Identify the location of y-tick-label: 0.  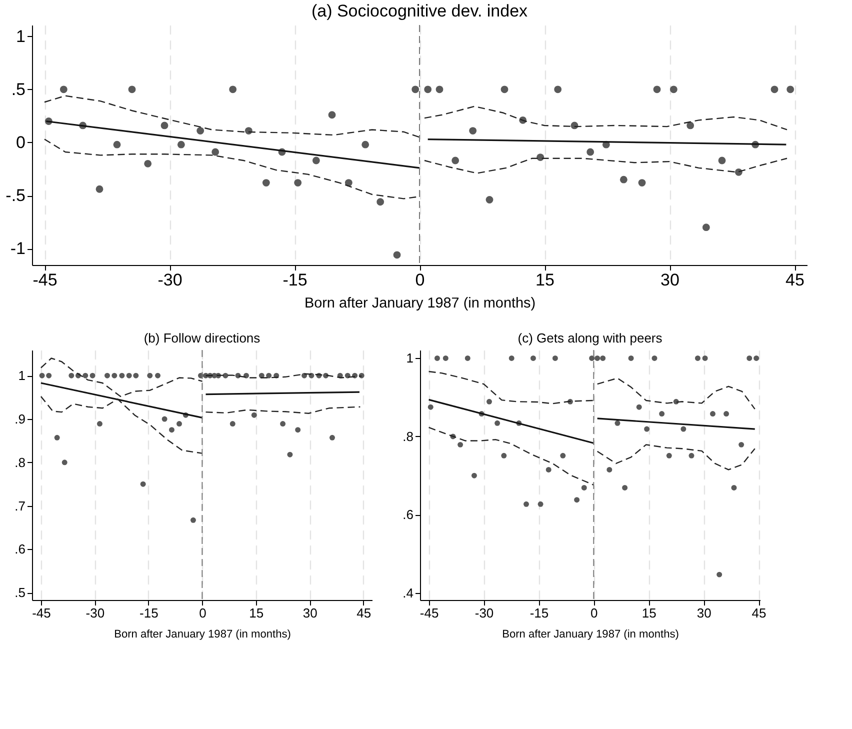
(21, 142).